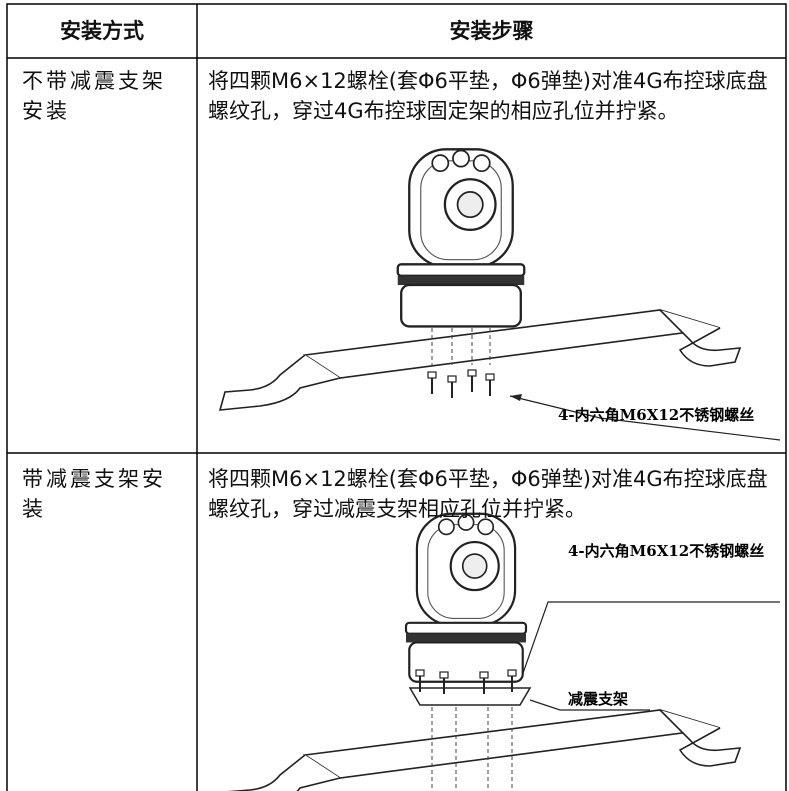 This screenshot has width=789, height=791. Describe the element at coordinates (102, 31) in the screenshot. I see `header-cell: 安装方式` at that location.